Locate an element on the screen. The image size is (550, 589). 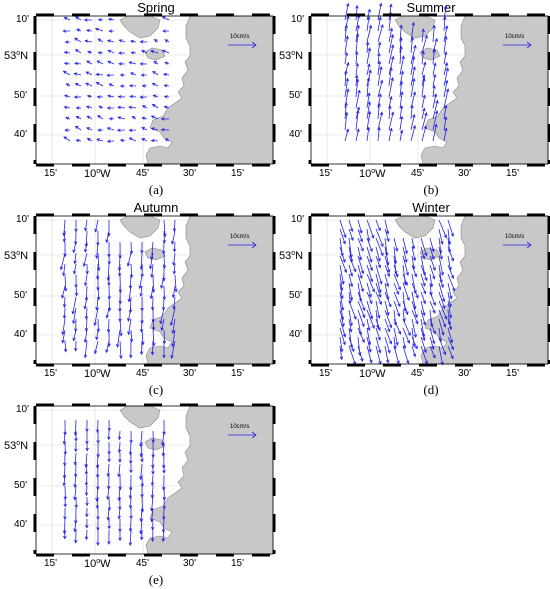
y-tick-label: 50' is located at coordinates (296, 95).